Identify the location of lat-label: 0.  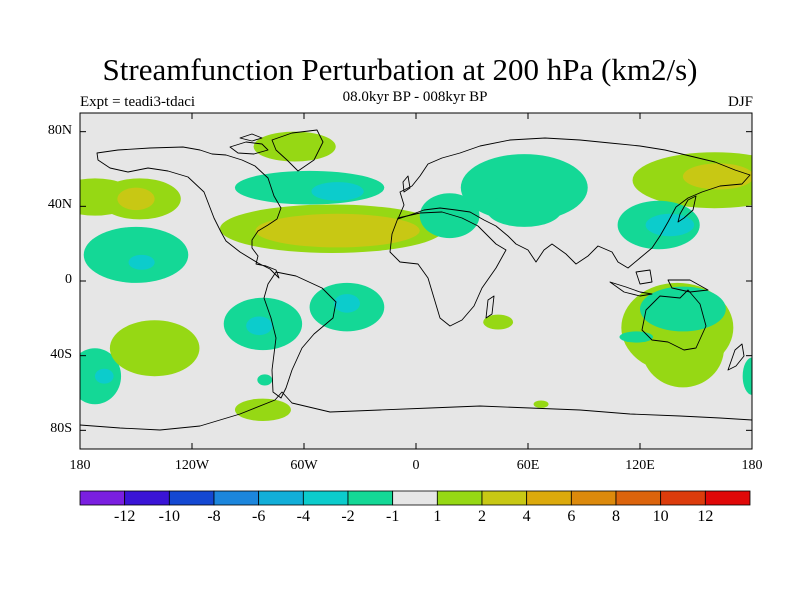
(68, 279).